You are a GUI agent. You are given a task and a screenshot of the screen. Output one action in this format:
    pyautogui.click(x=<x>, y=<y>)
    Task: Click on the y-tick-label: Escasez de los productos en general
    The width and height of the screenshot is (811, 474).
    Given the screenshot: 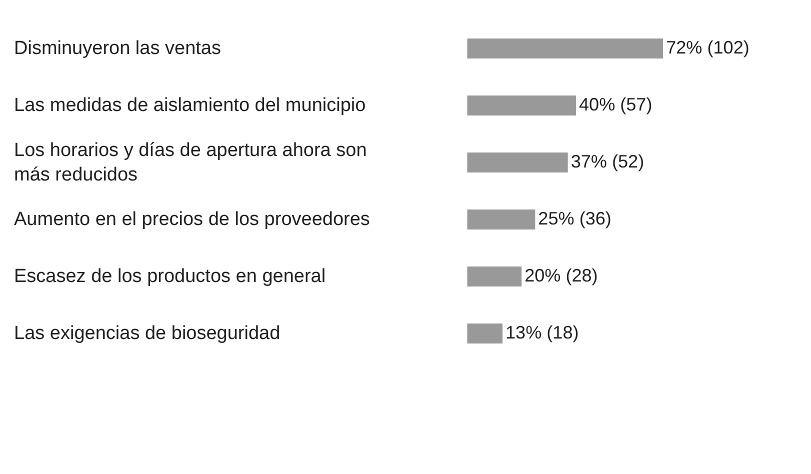 What is the action you would take?
    pyautogui.click(x=170, y=276)
    